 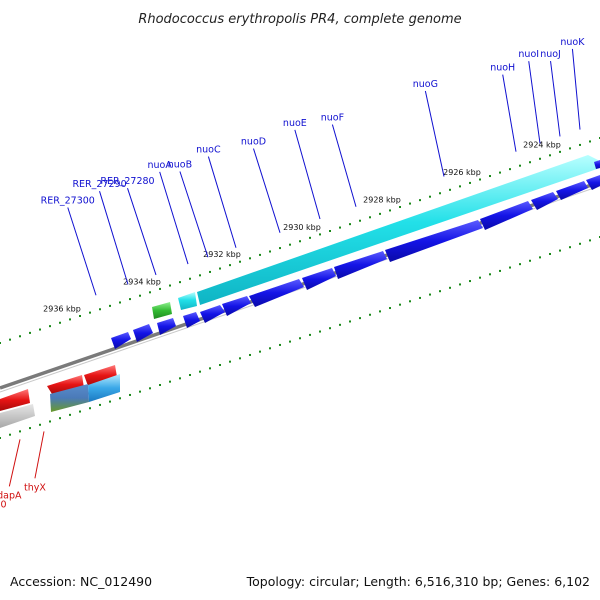 I want to click on kbp-label: 2926 kbp, so click(x=462, y=172).